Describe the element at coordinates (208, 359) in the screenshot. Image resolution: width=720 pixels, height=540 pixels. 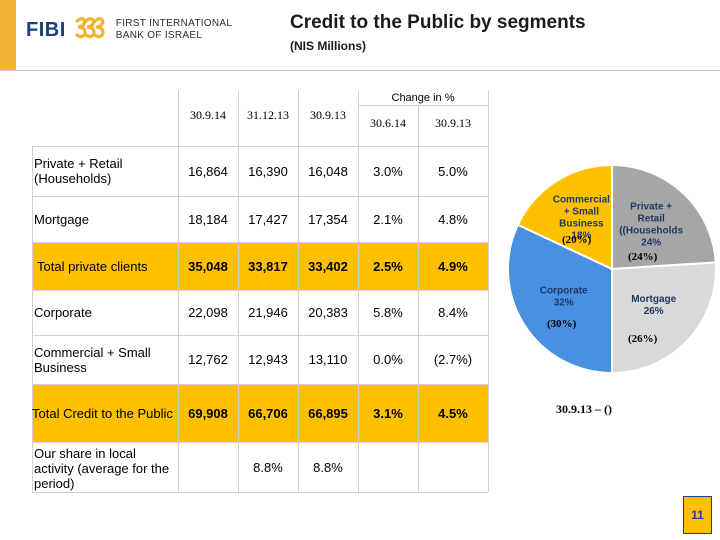
I see `table-cell: 12,762` at that location.